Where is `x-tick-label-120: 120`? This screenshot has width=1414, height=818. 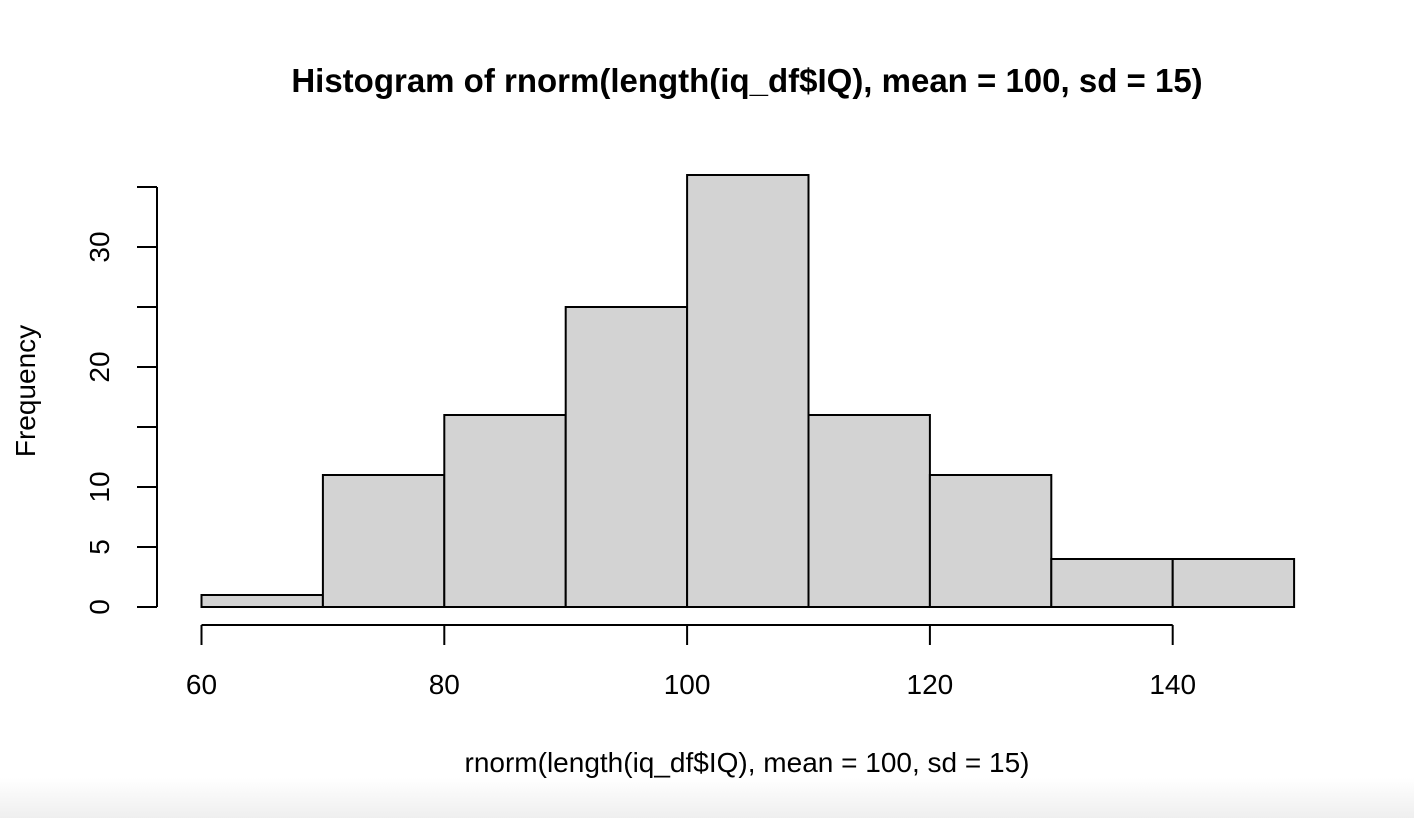
x-tick-label-120: 120 is located at coordinates (930, 684).